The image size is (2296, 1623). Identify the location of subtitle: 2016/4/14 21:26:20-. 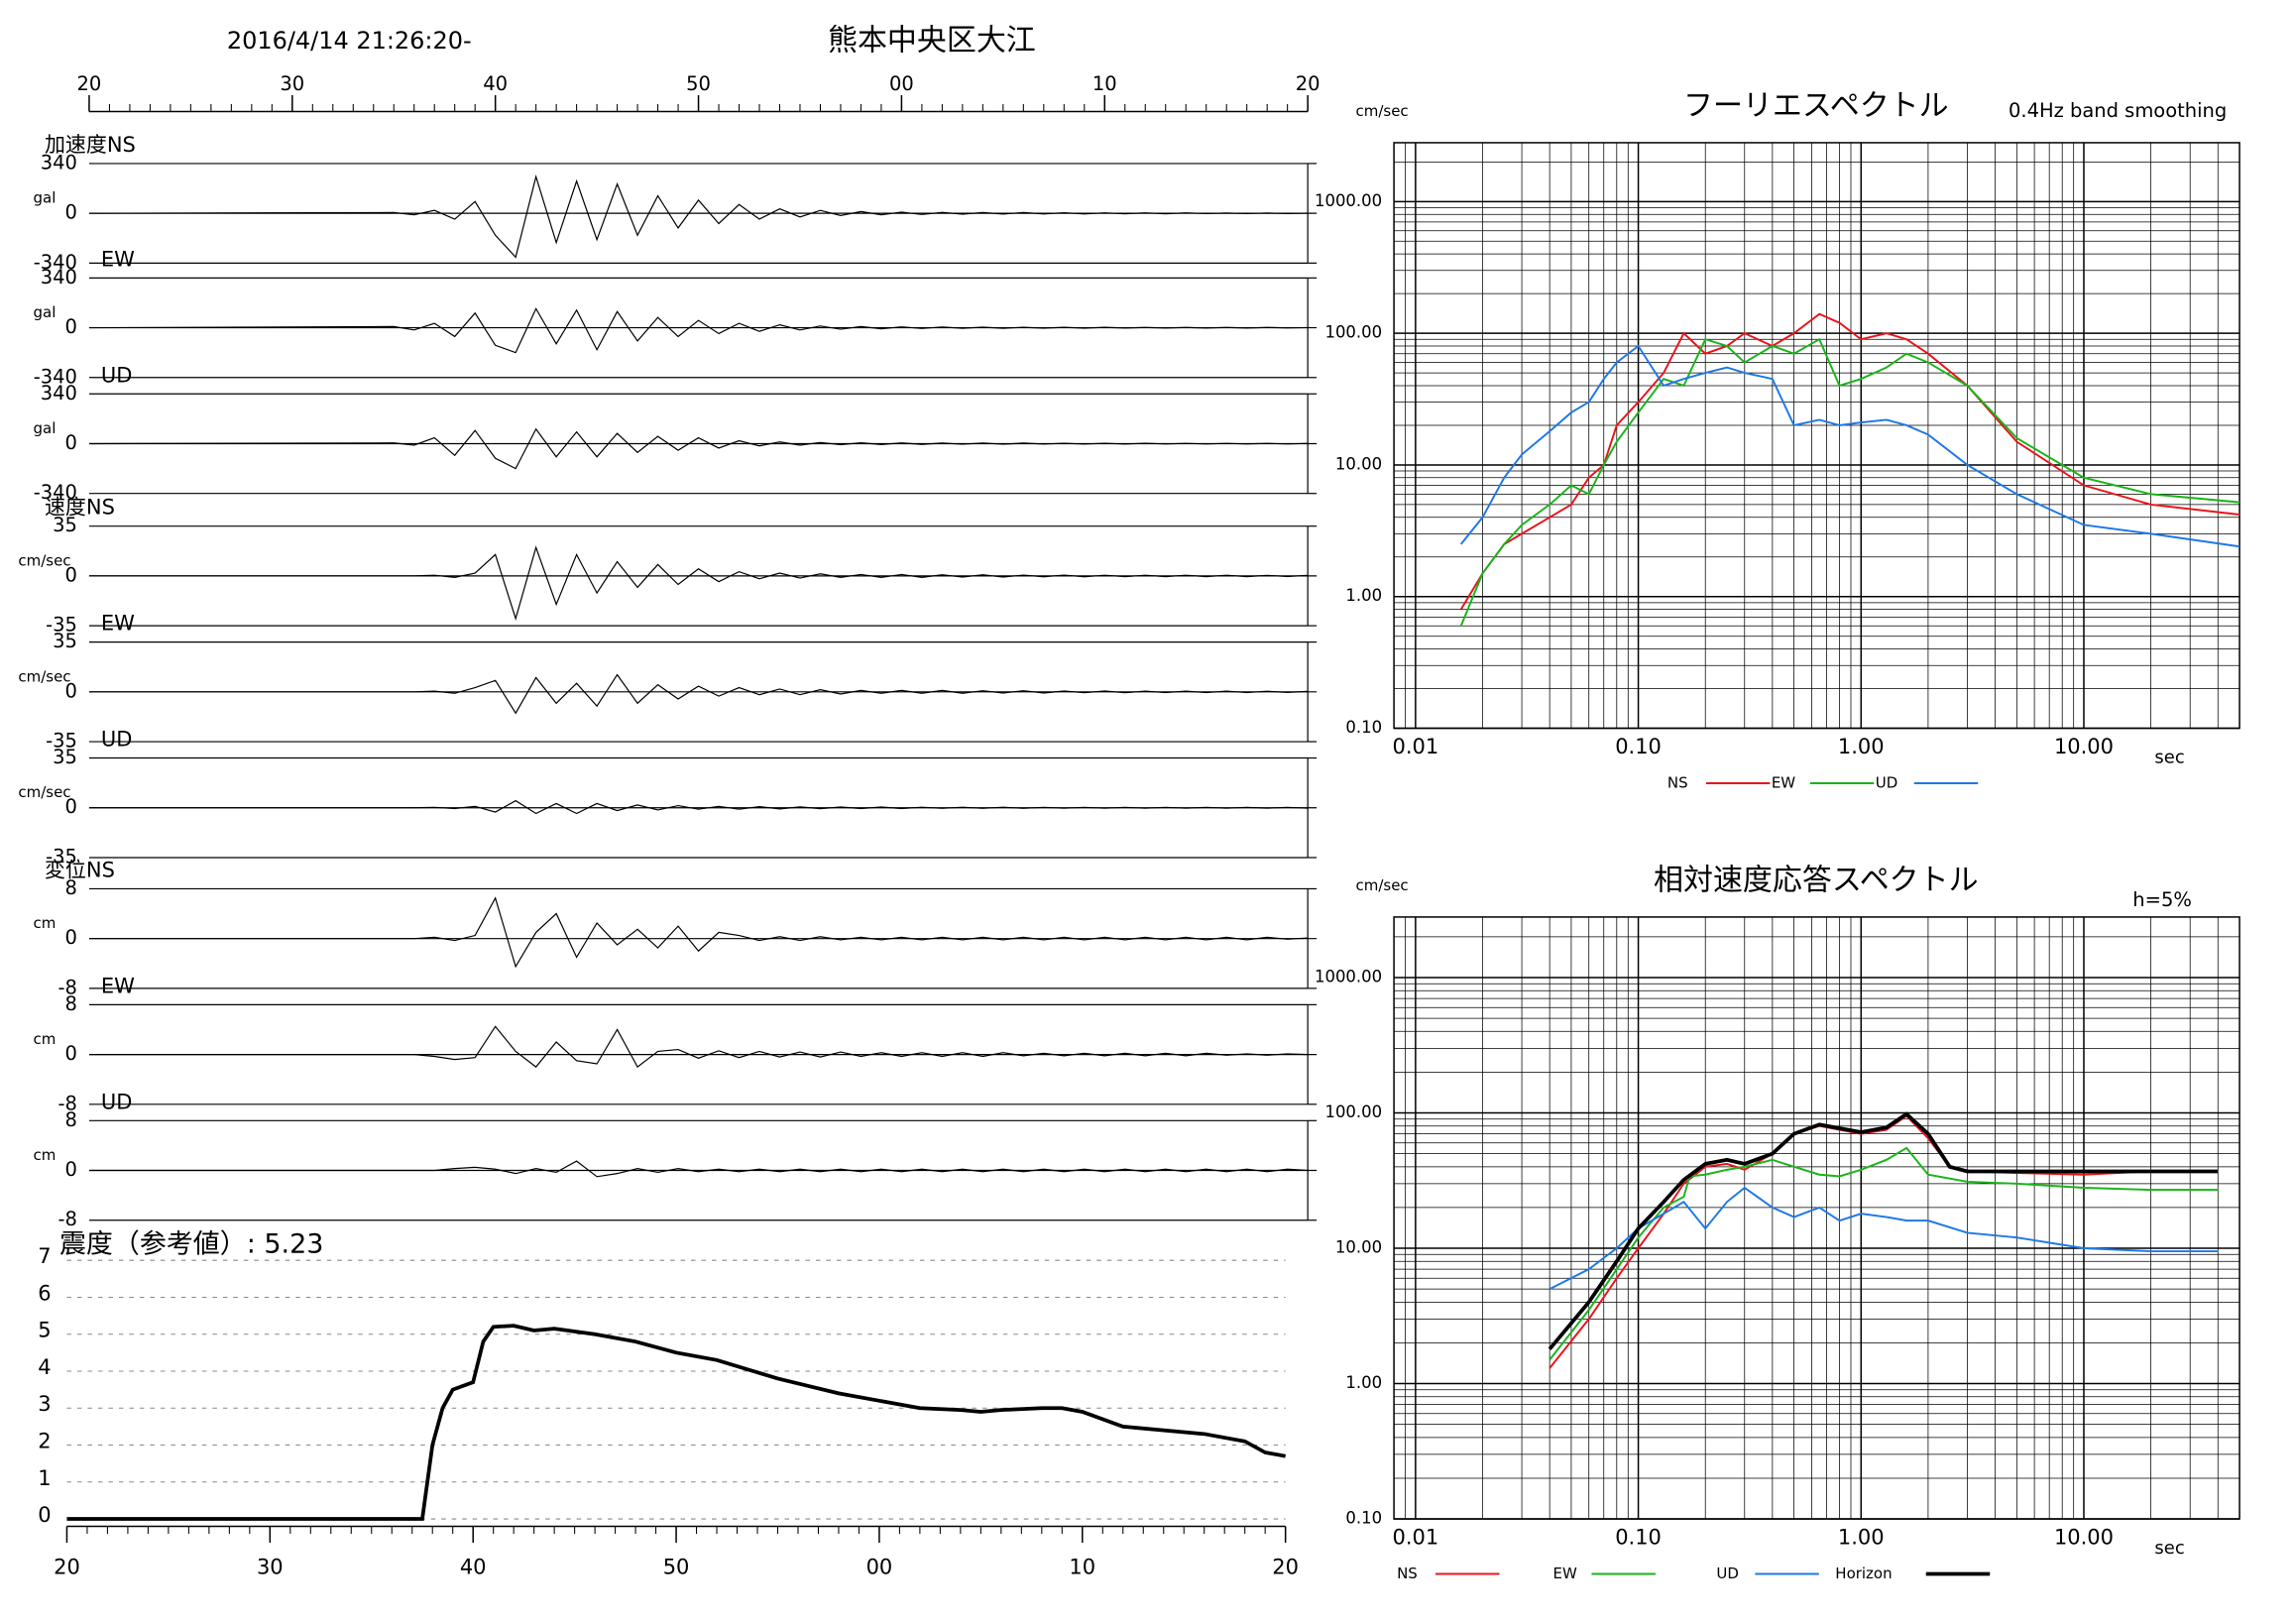
(350, 41).